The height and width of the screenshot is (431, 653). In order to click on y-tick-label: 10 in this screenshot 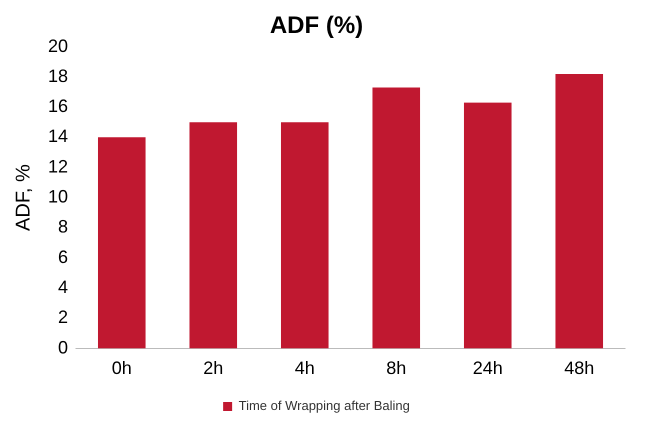, I will do `click(58, 196)`.